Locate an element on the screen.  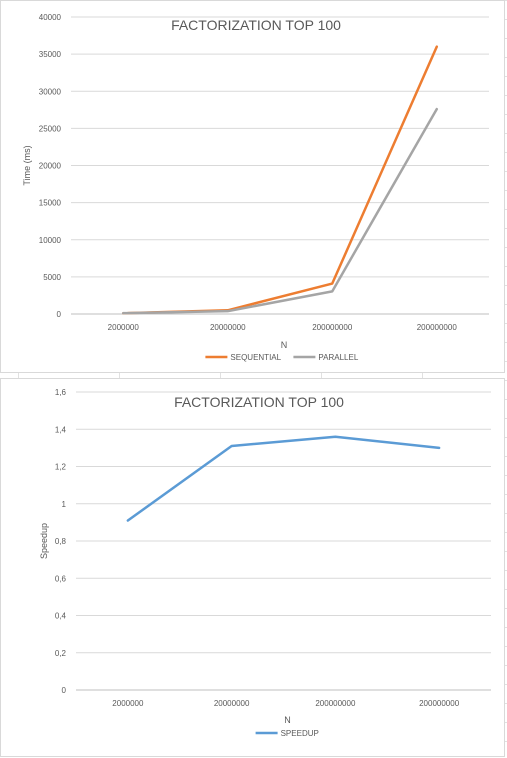
chart2-y-tick-label: 1,2 is located at coordinates (61, 467).